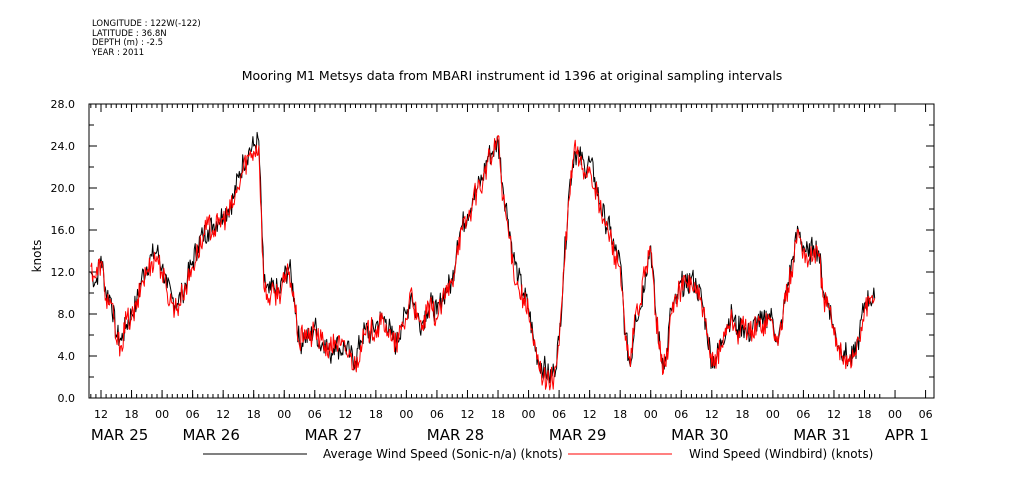 Image resolution: width=1009 pixels, height=504 pixels. I want to click on x-day-label: MAR 27, so click(333, 435).